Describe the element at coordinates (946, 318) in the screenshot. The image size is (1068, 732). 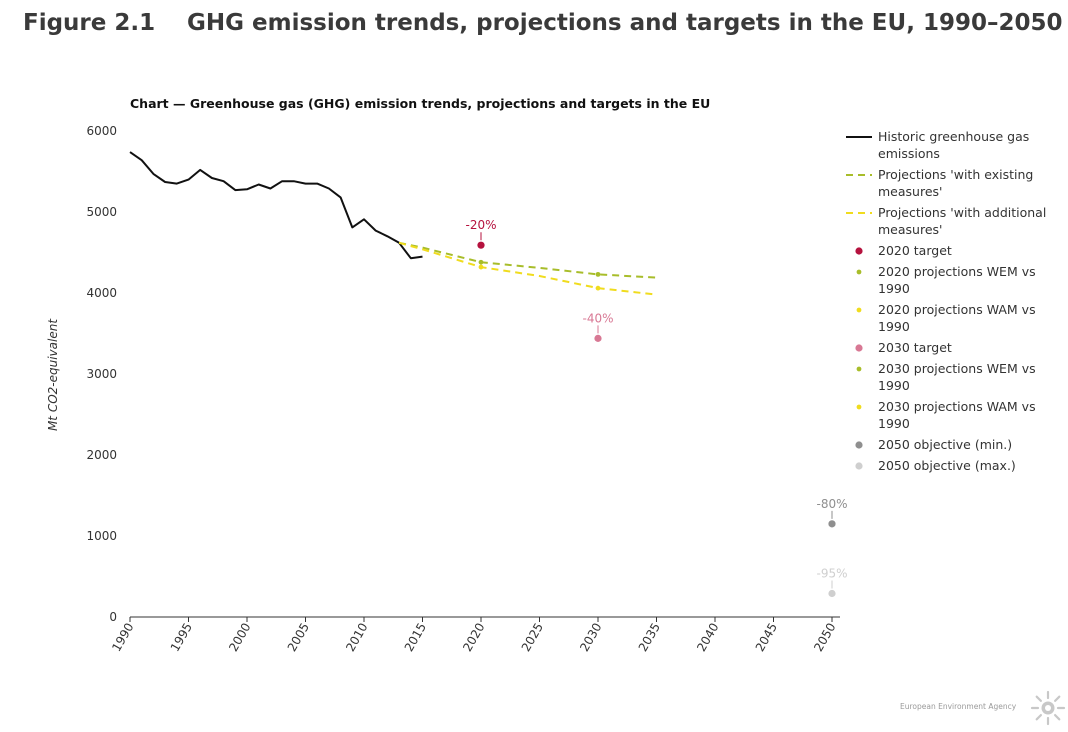
I see `legend-item: 2020 projections WAM vs 1990` at that location.